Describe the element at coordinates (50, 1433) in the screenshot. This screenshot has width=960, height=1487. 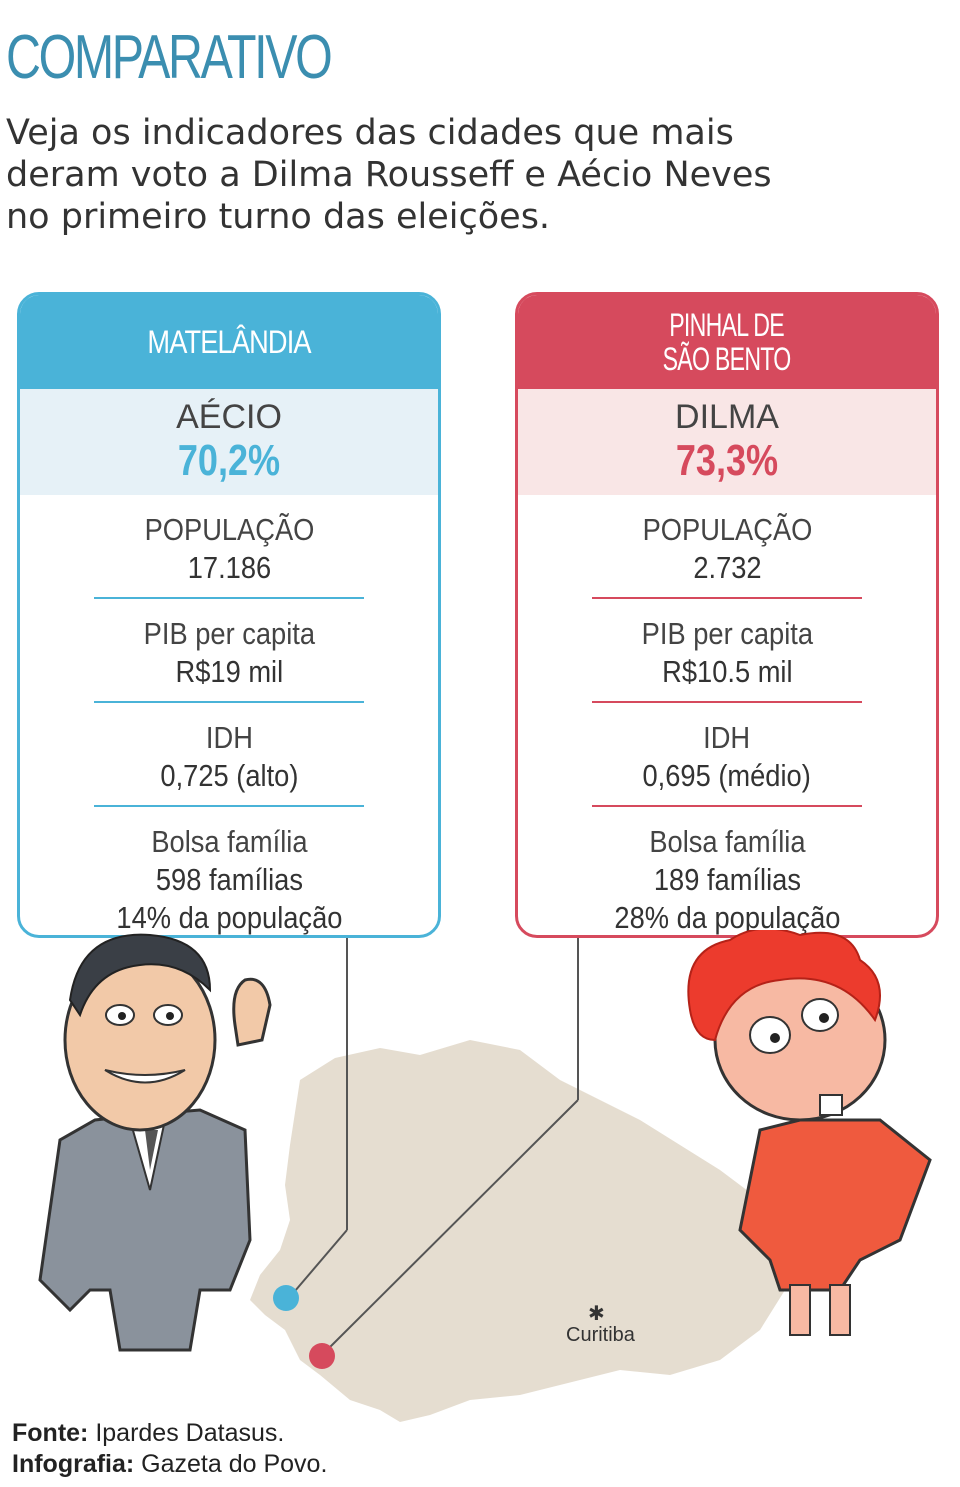
I see `fonte-label: Fonte:` at that location.